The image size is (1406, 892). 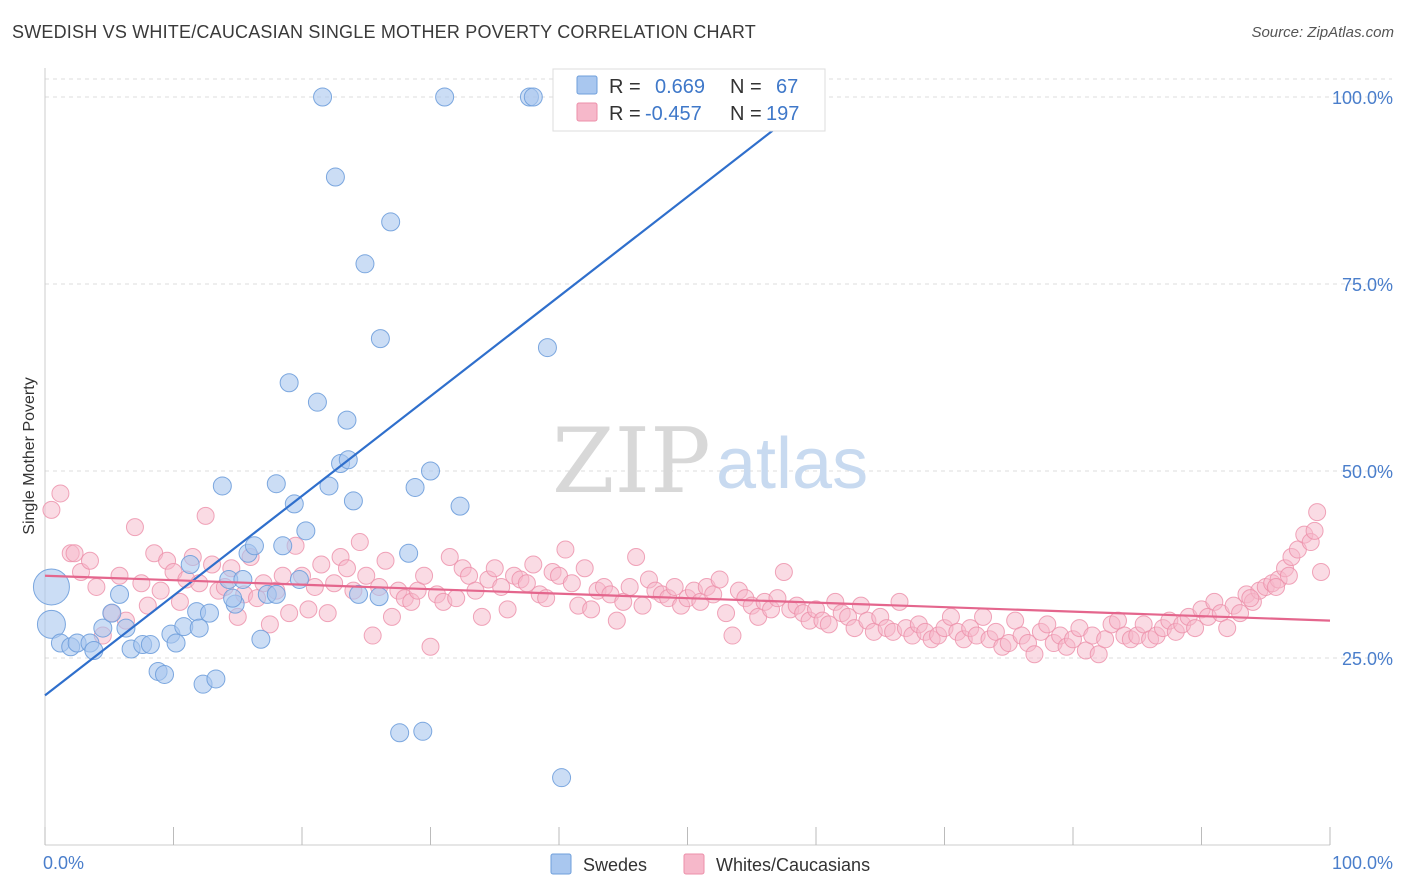 What do you see at coordinates (694, 864) in the screenshot?
I see `bottom-legend-swatch-whites` at bounding box center [694, 864].